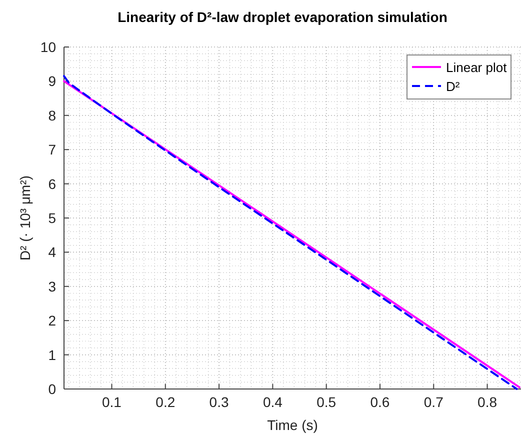 Image resolution: width=521 pixels, height=438 pixels. What do you see at coordinates (52, 320) in the screenshot?
I see `y-tick-label: 2` at bounding box center [52, 320].